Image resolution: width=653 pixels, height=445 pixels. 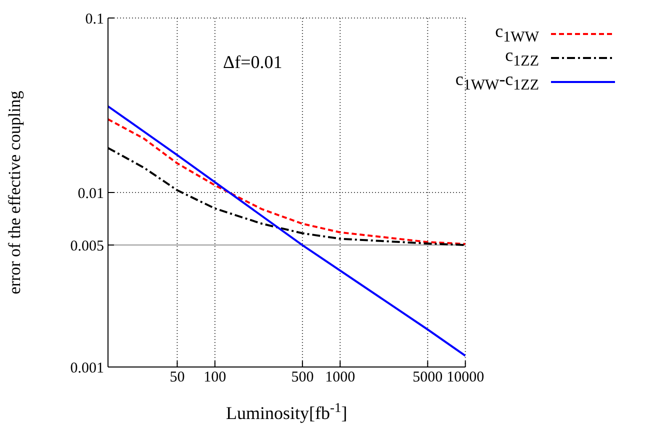 What do you see at coordinates (427, 378) in the screenshot?
I see `x-tick-label: 5000` at bounding box center [427, 378].